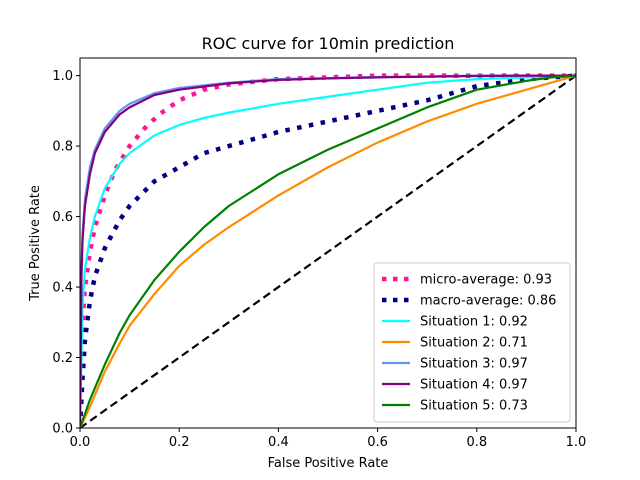 This screenshot has width=640, height=480. What do you see at coordinates (62, 147) in the screenshot?
I see `y-tick-label: 0.8` at bounding box center [62, 147].